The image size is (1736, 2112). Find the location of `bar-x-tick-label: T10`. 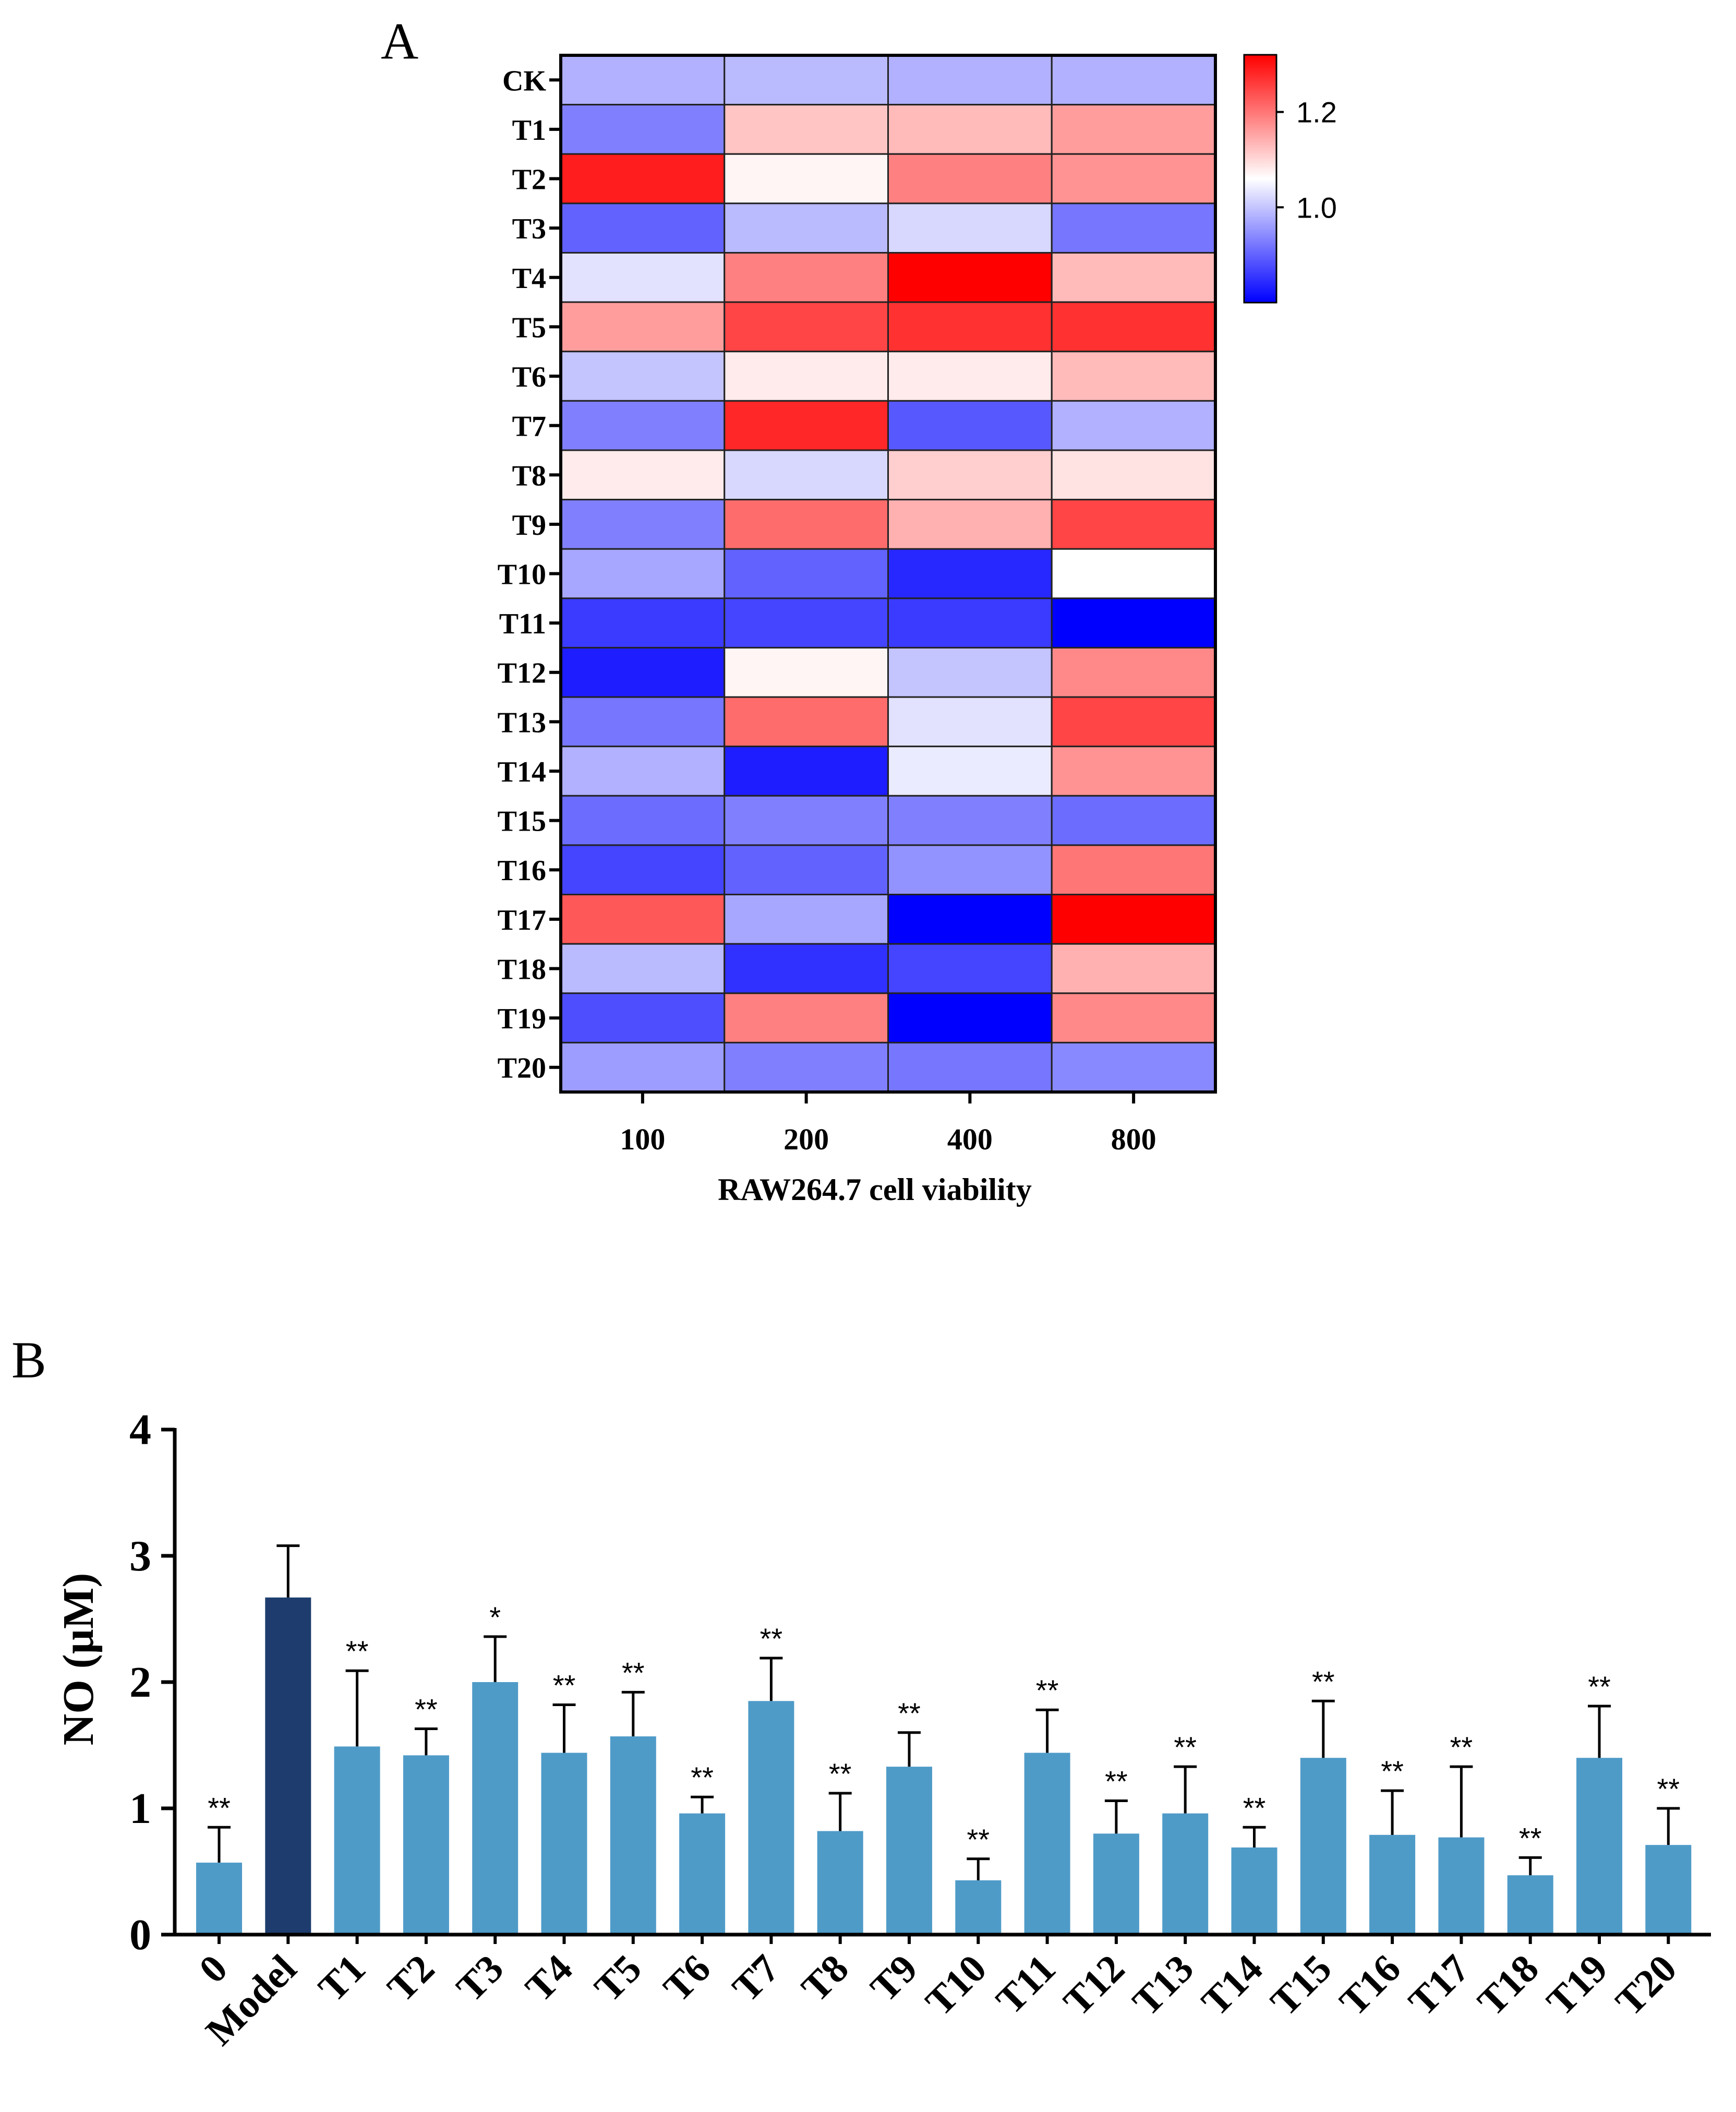

bar-x-tick-label: T10 is located at coordinates (956, 1985).